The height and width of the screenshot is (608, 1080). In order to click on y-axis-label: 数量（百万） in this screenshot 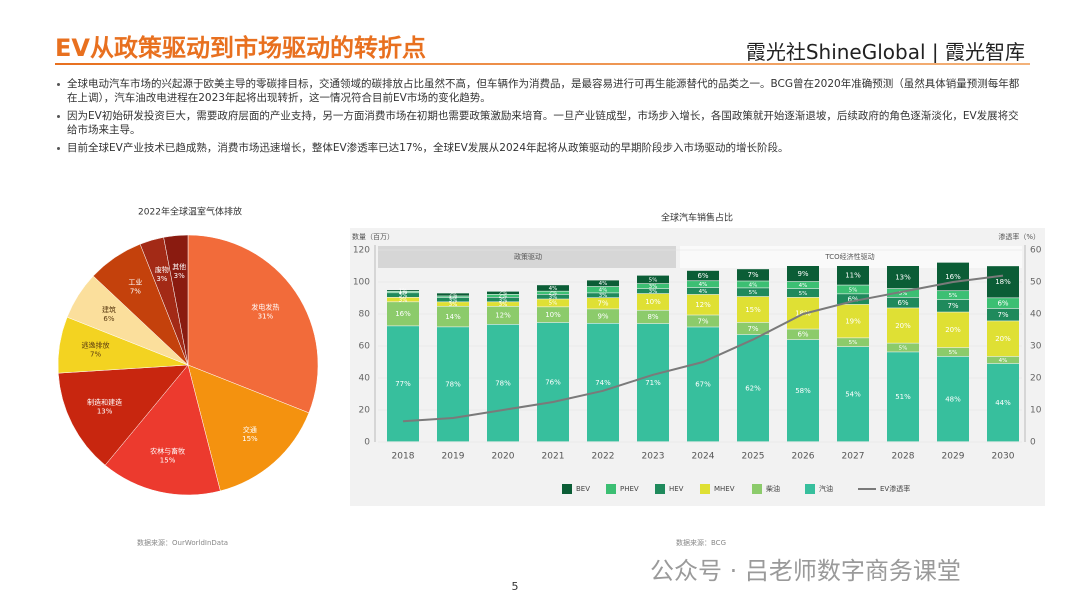, I will do `click(373, 236)`.